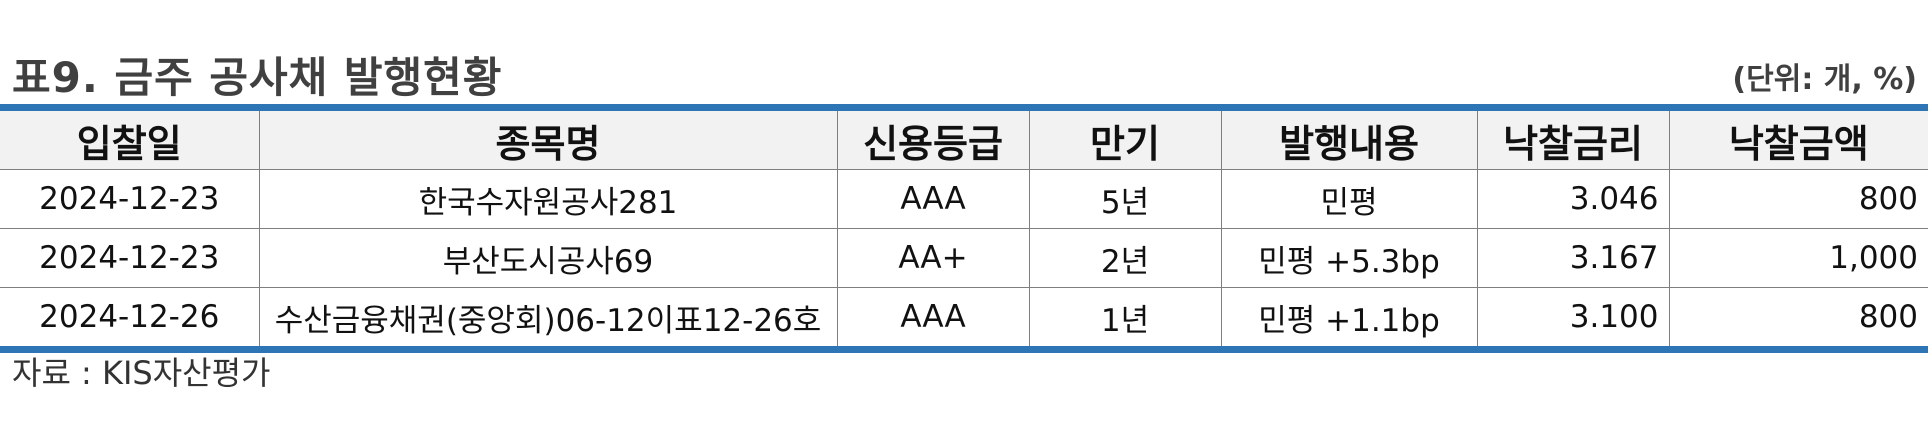 The width and height of the screenshot is (1928, 446). What do you see at coordinates (1348, 316) in the screenshot?
I see `cell-issue-content: 민평 +1.1bp` at bounding box center [1348, 316].